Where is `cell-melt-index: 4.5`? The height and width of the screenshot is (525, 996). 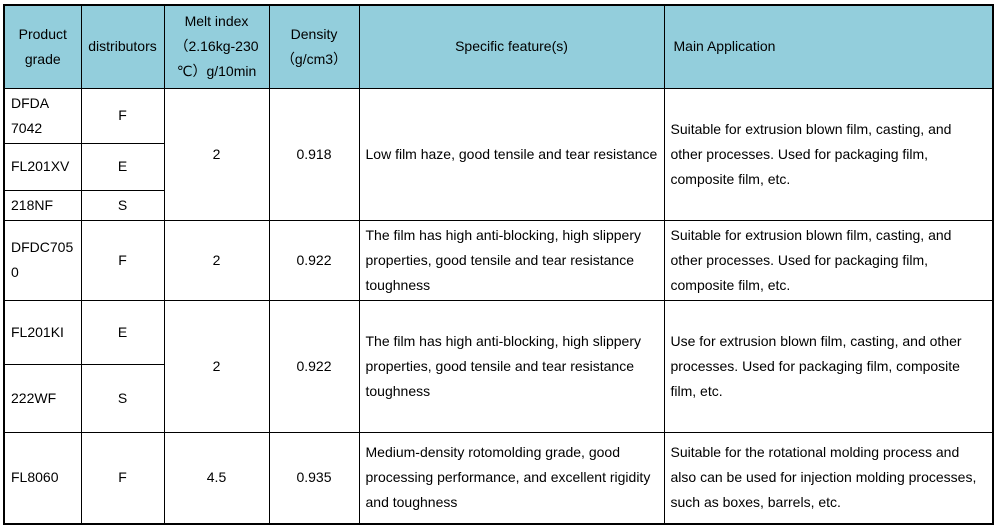 cell-melt-index: 4.5 is located at coordinates (216, 478).